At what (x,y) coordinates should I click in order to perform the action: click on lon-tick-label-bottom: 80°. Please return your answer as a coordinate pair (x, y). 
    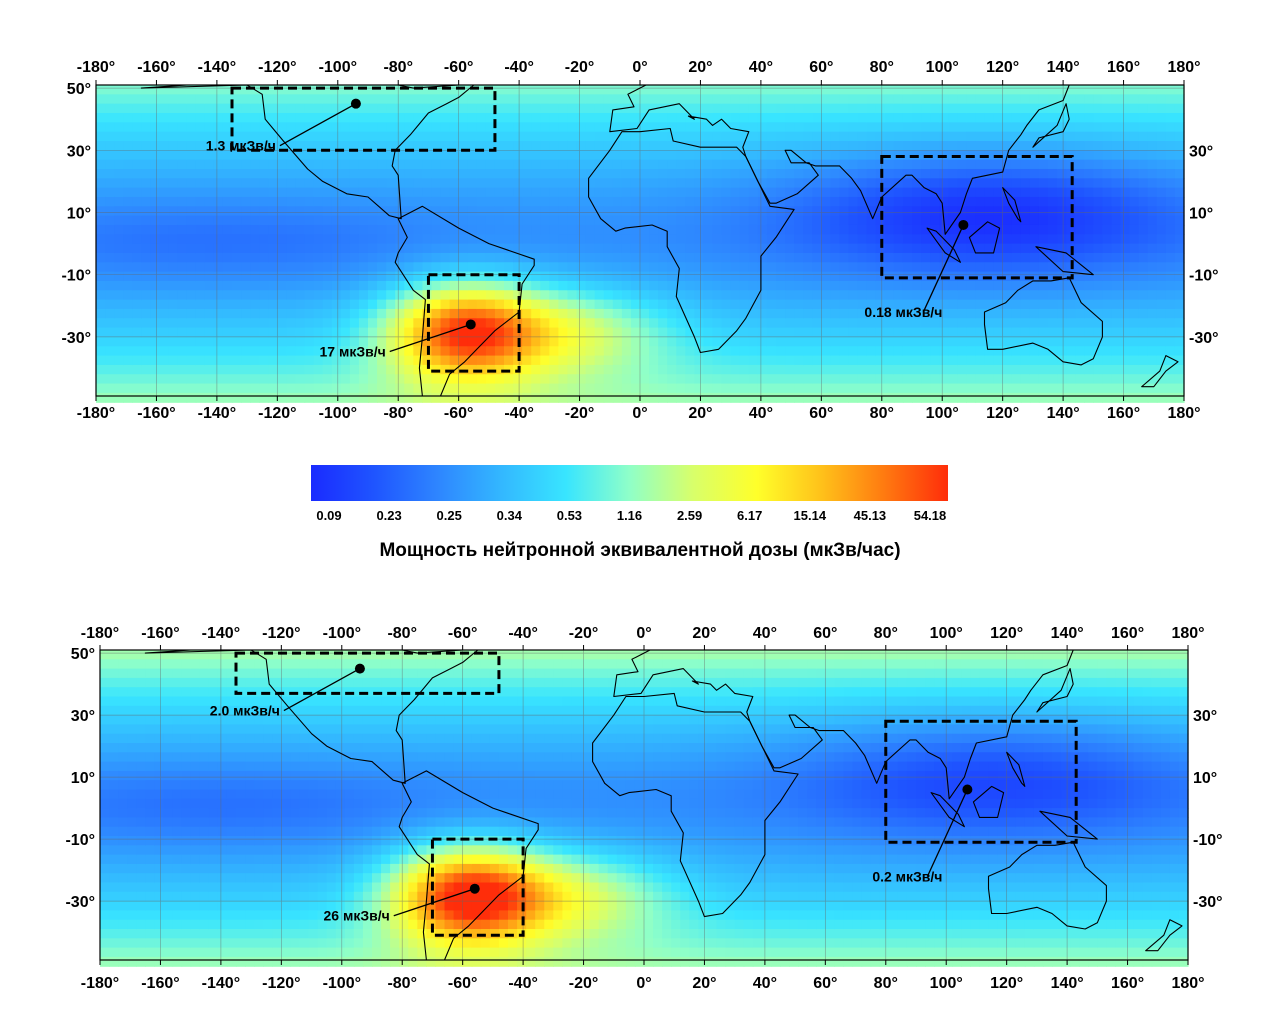
    Looking at the image, I should click on (882, 413).